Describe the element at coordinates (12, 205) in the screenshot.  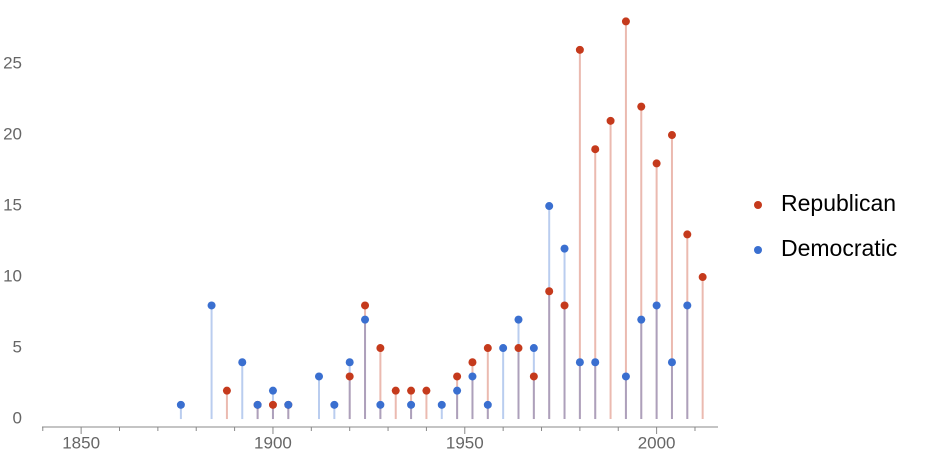
I see `y-tick-label: 15` at that location.